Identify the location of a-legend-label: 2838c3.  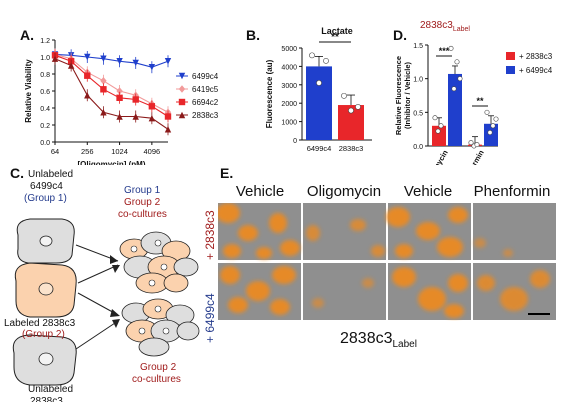
(205, 115).